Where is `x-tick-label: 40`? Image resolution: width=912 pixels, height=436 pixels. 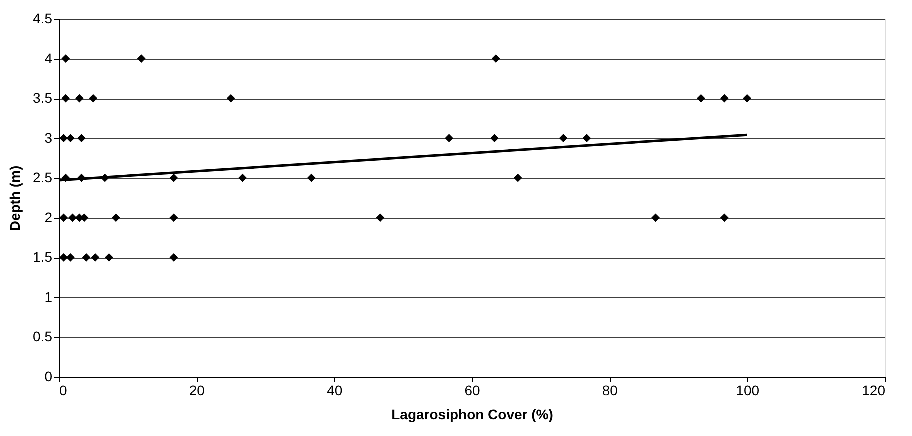
x-tick-label: 40 is located at coordinates (335, 390).